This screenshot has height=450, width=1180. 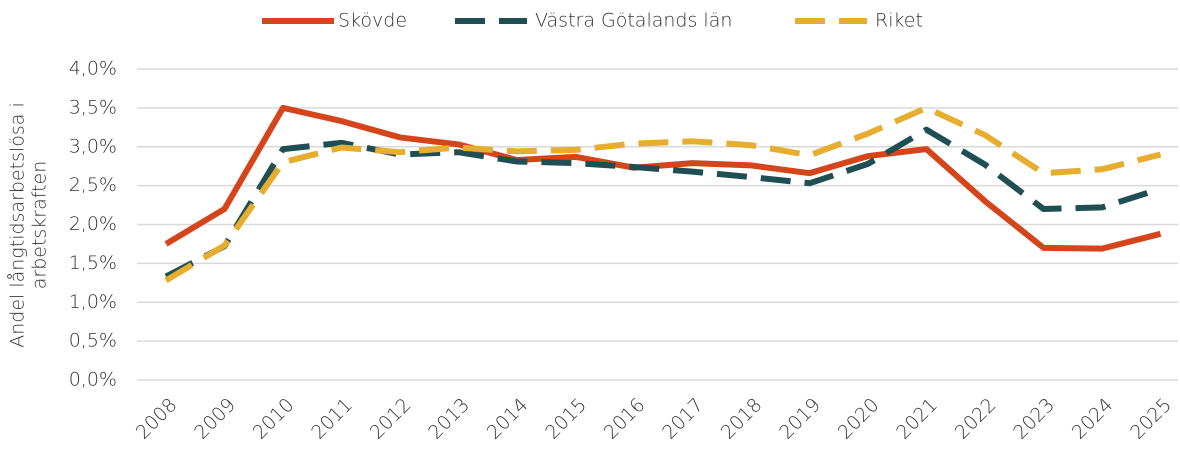 What do you see at coordinates (742, 419) in the screenshot?
I see `x-tick-label: 2018` at bounding box center [742, 419].